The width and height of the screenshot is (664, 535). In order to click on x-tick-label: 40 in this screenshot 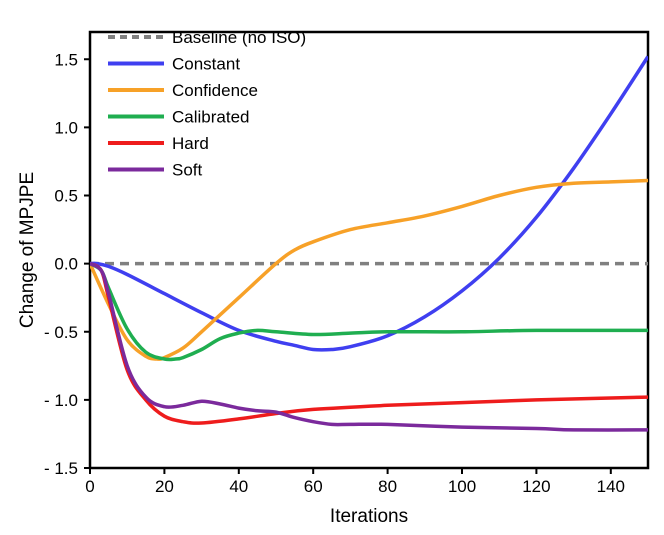, I will do `click(238, 486)`.